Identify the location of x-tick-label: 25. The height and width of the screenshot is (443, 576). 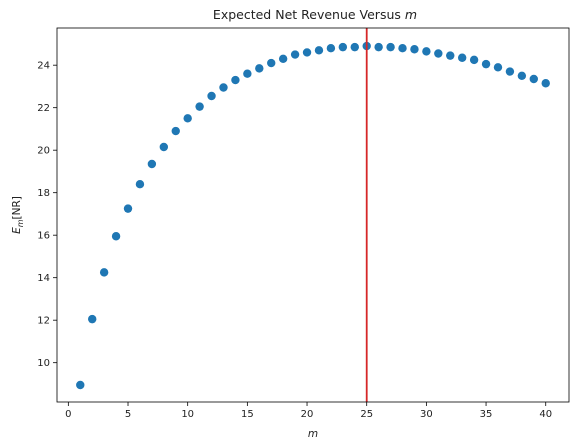
(366, 414).